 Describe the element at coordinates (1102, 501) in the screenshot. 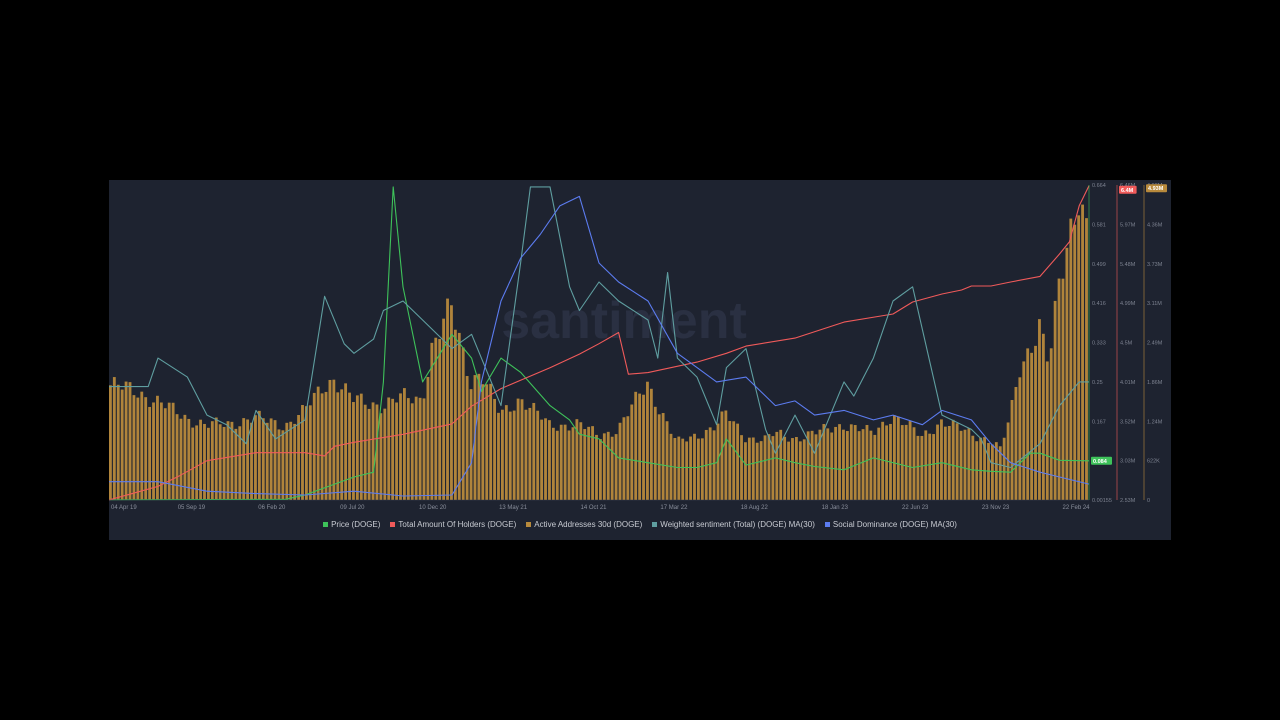

I see `price-tick-label: 0.00155` at that location.